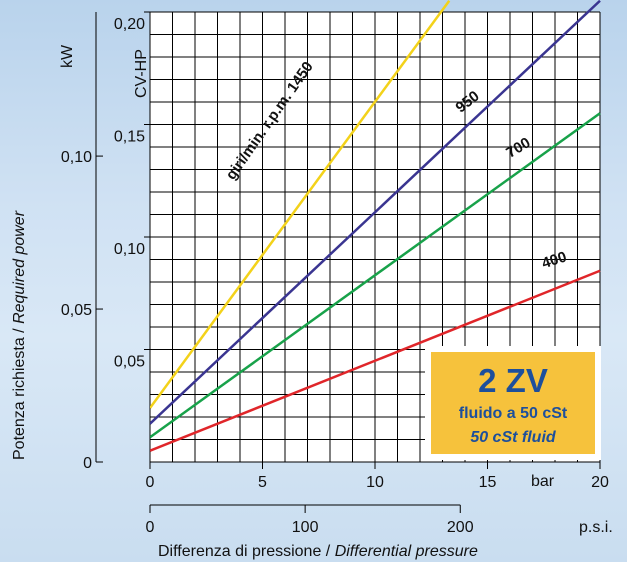 The image size is (627, 562). I want to click on x-tick-label-psi: 200, so click(460, 527).